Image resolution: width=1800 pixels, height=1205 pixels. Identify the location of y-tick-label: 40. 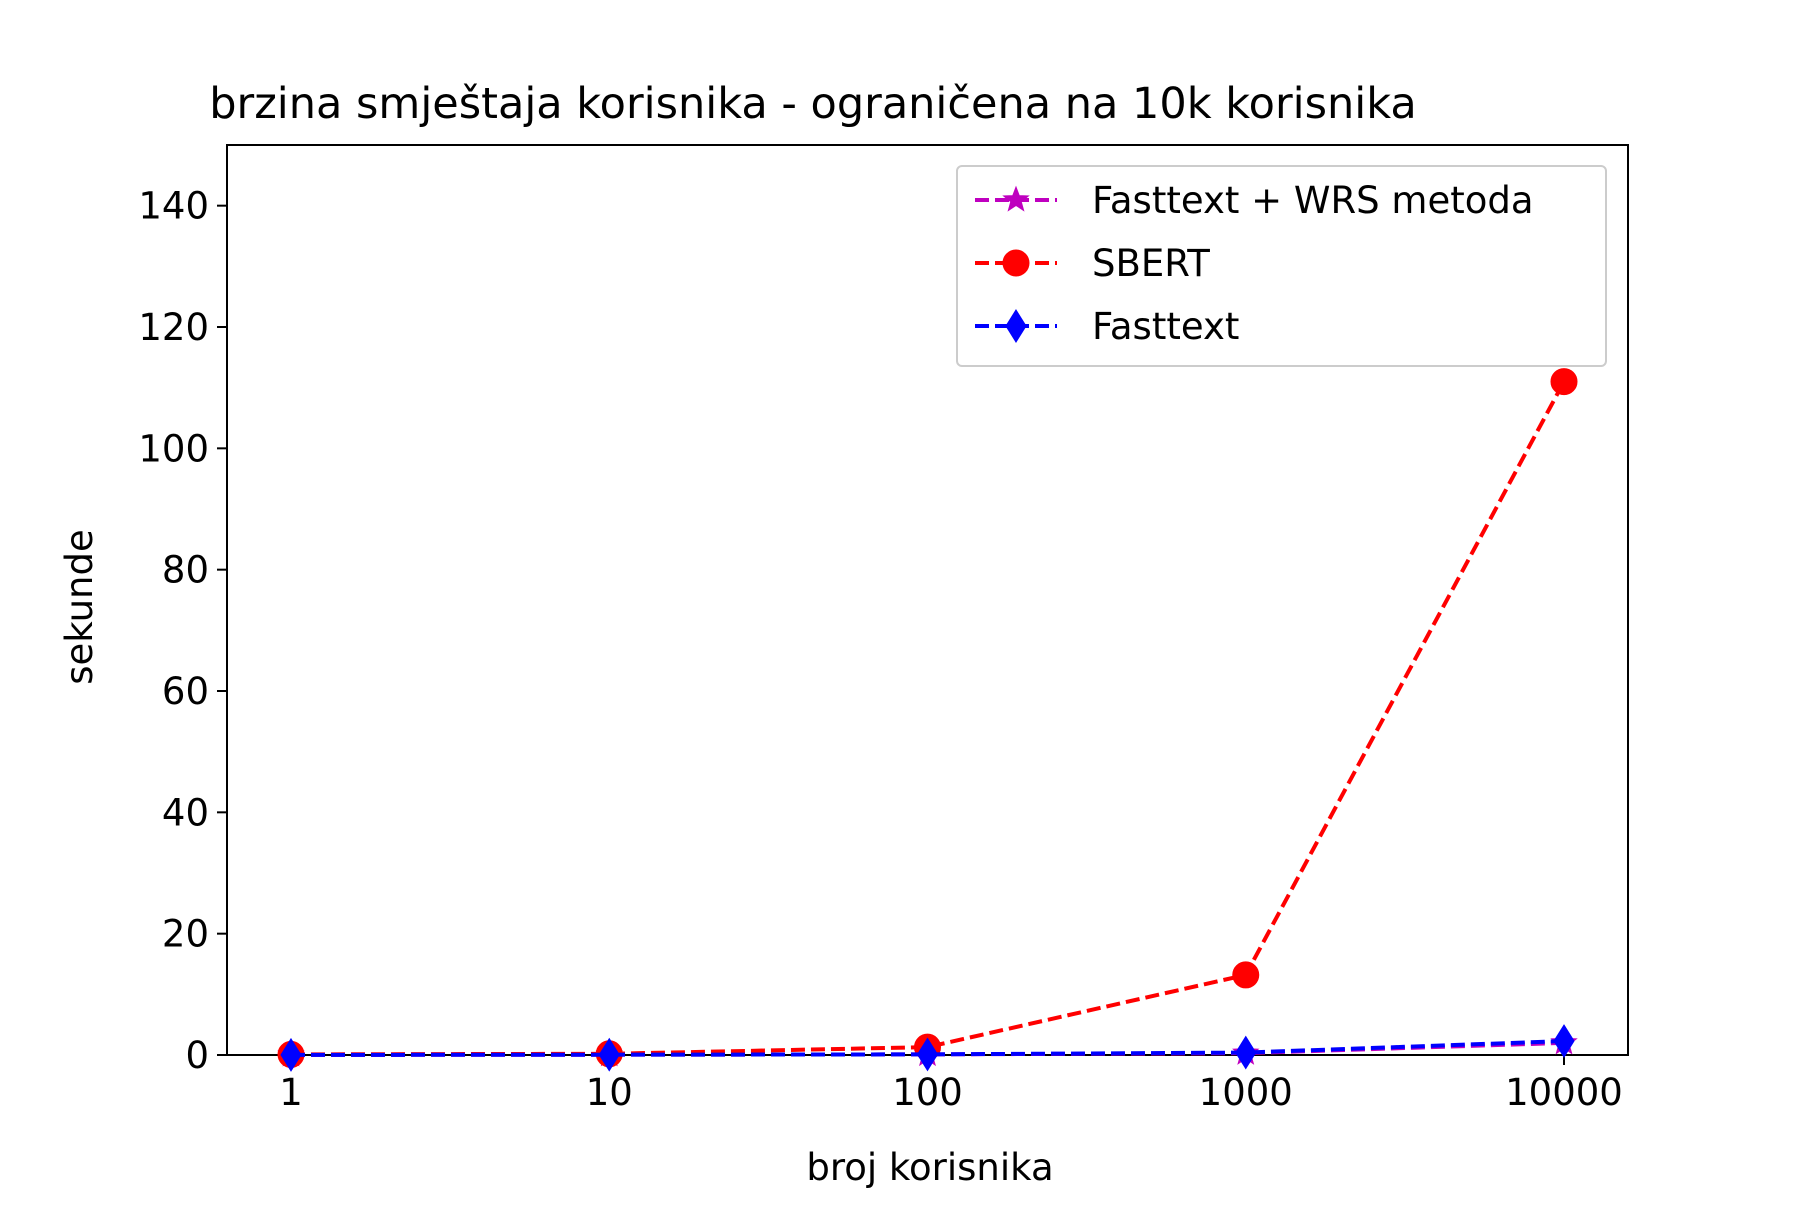
(185, 812).